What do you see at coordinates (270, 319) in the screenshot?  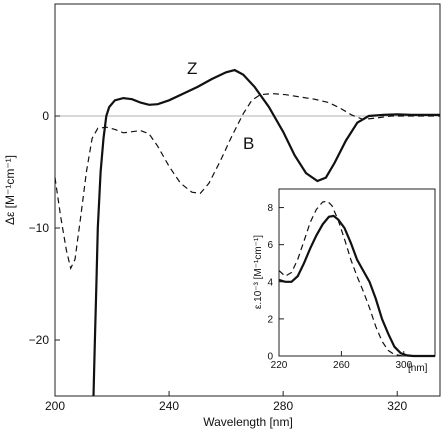 I see `inset-y-tick-label: 2` at bounding box center [270, 319].